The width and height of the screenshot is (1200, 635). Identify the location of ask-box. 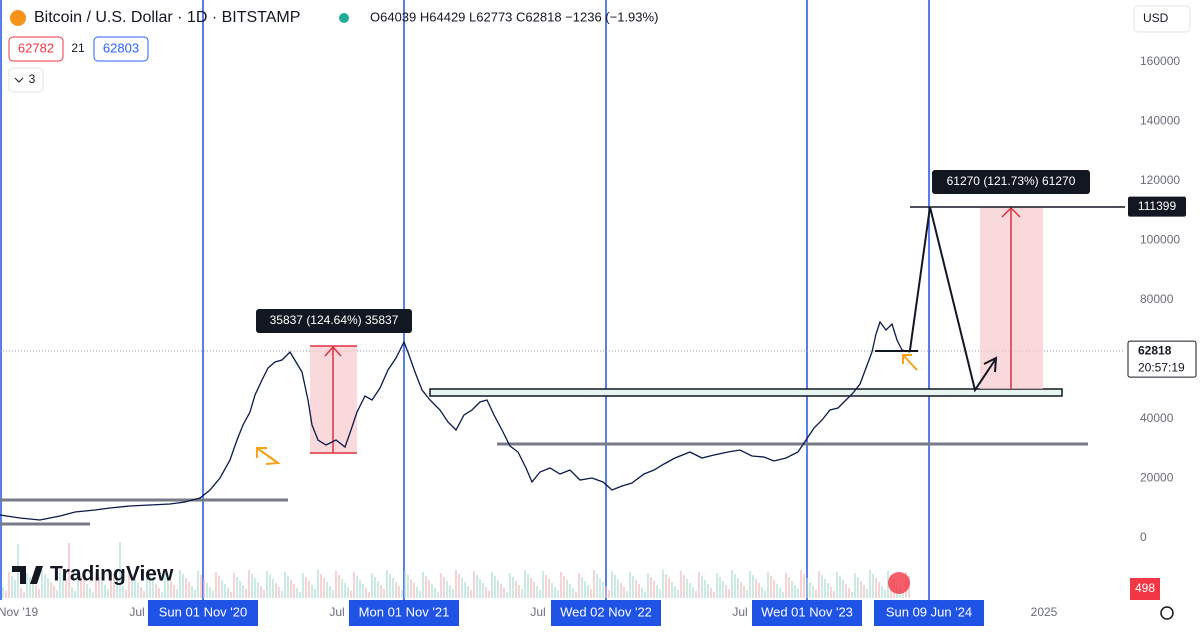
(121, 49).